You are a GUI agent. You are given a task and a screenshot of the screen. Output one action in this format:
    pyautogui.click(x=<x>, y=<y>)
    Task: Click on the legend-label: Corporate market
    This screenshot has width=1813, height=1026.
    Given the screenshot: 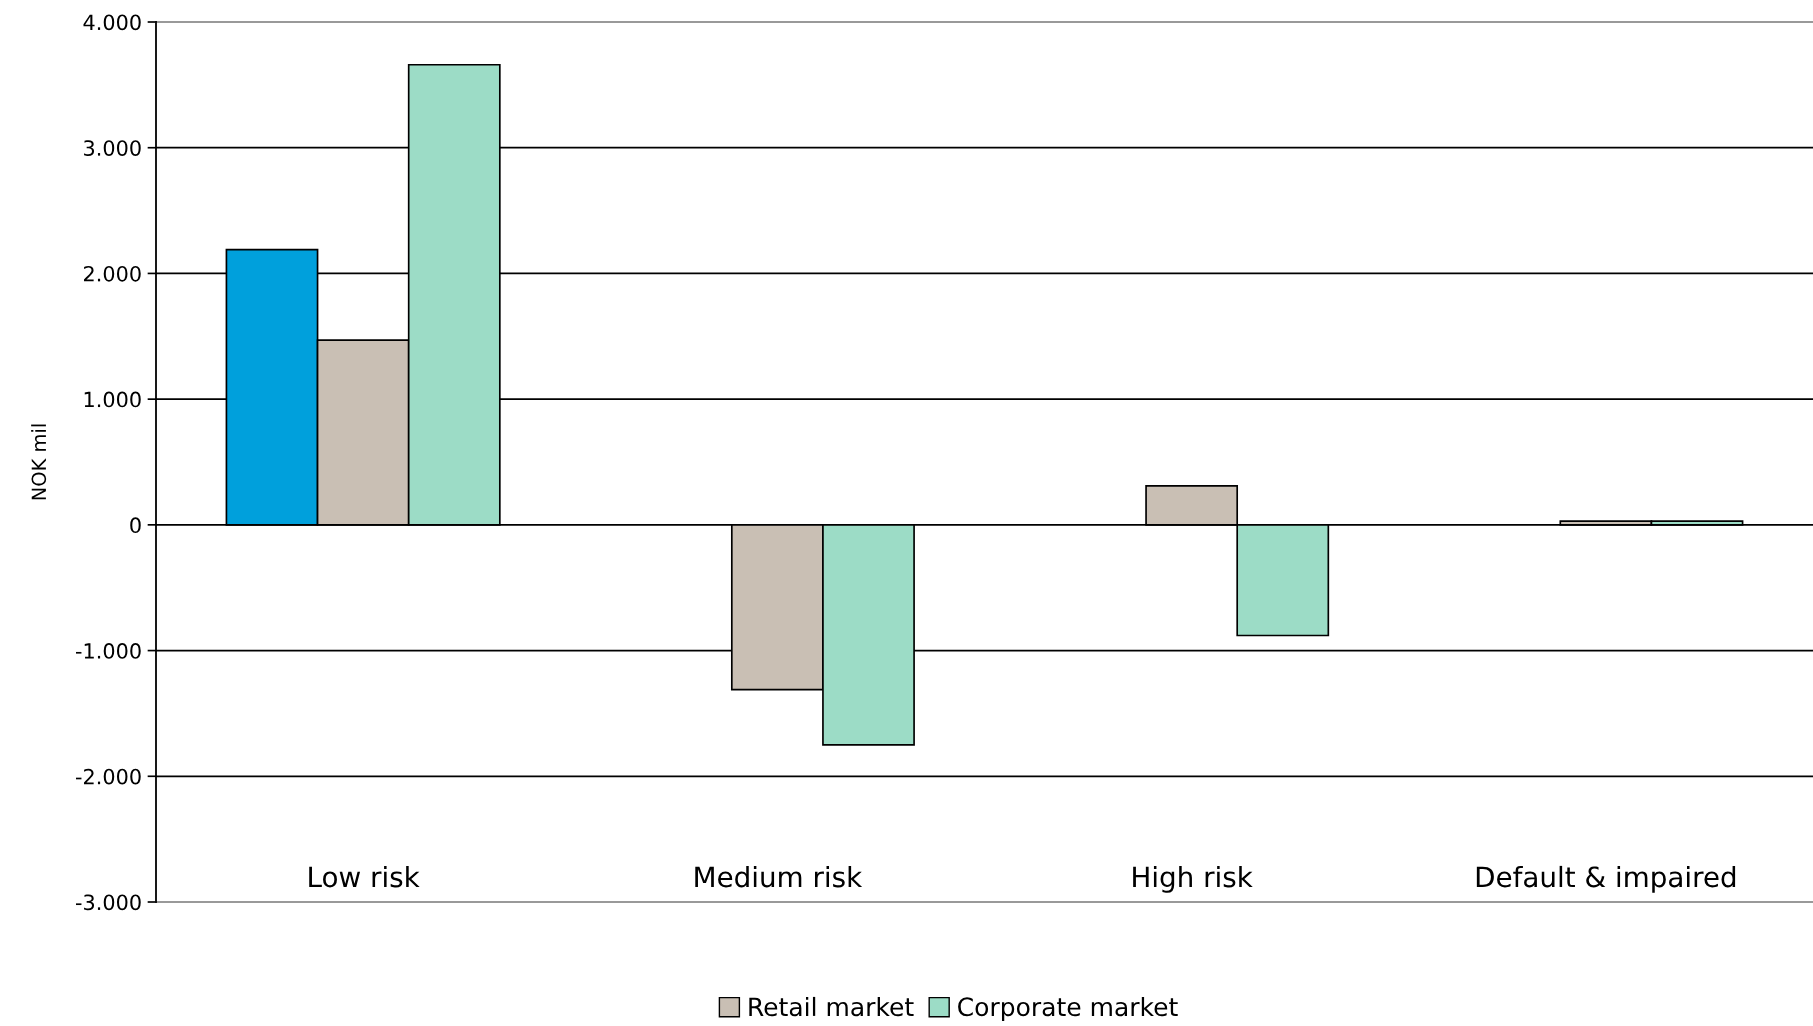 What is the action you would take?
    pyautogui.click(x=1068, y=1009)
    